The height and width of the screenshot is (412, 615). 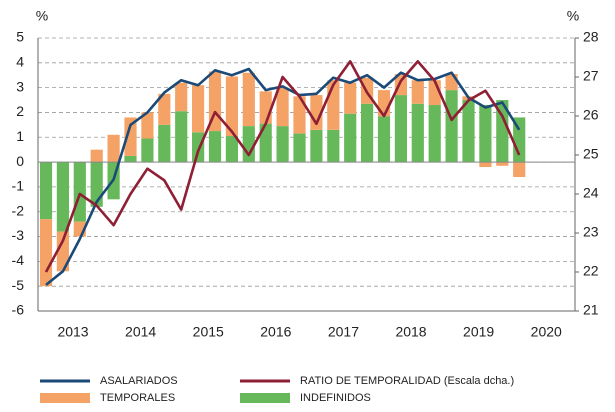 I want to click on y-tick-label: -6, so click(x=18, y=310).